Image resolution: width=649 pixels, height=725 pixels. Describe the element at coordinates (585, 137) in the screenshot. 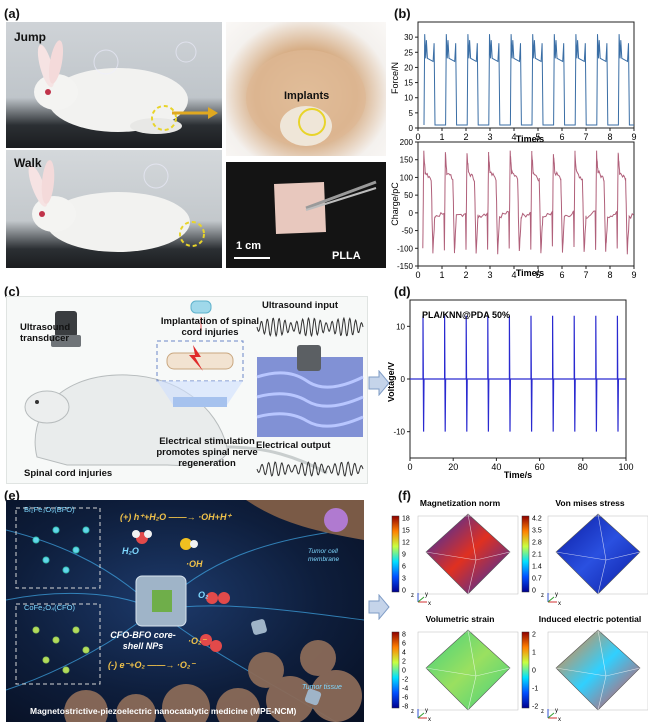

I see `force-xtick-label: 7` at that location.